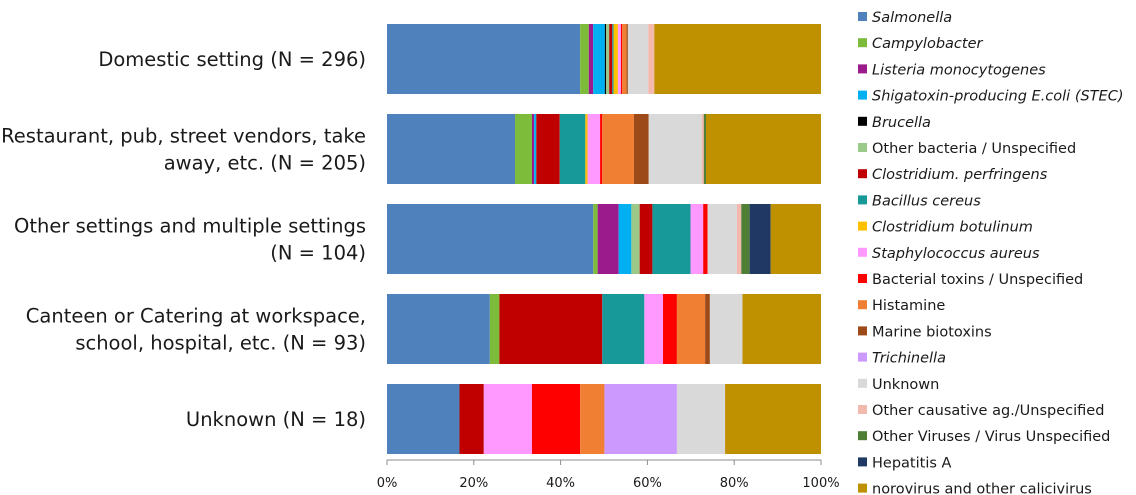 Image resolution: width=1136 pixels, height=495 pixels. I want to click on x-axis: 0% 20% 40% 60% 80% 100%, so click(608, 475).